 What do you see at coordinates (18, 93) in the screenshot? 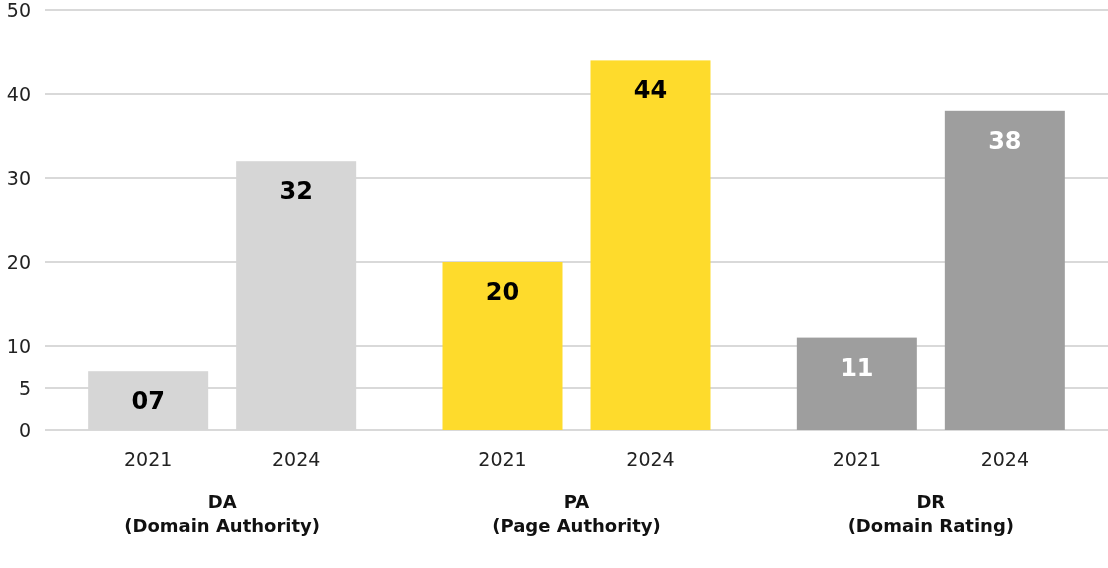
I see `y-tick-label: 40` at bounding box center [18, 93].